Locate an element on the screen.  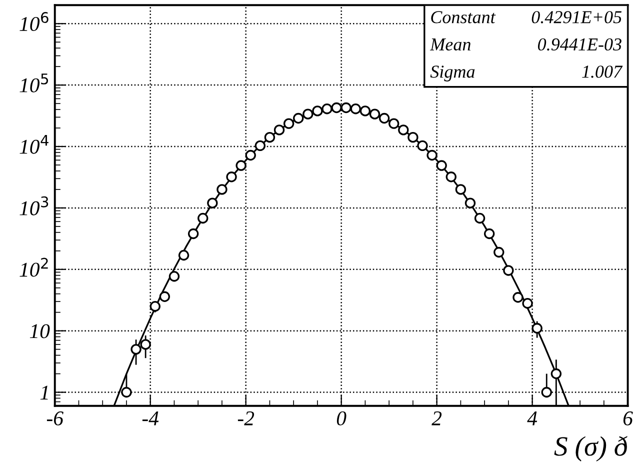
x-tick-label: 6 is located at coordinates (628, 418).